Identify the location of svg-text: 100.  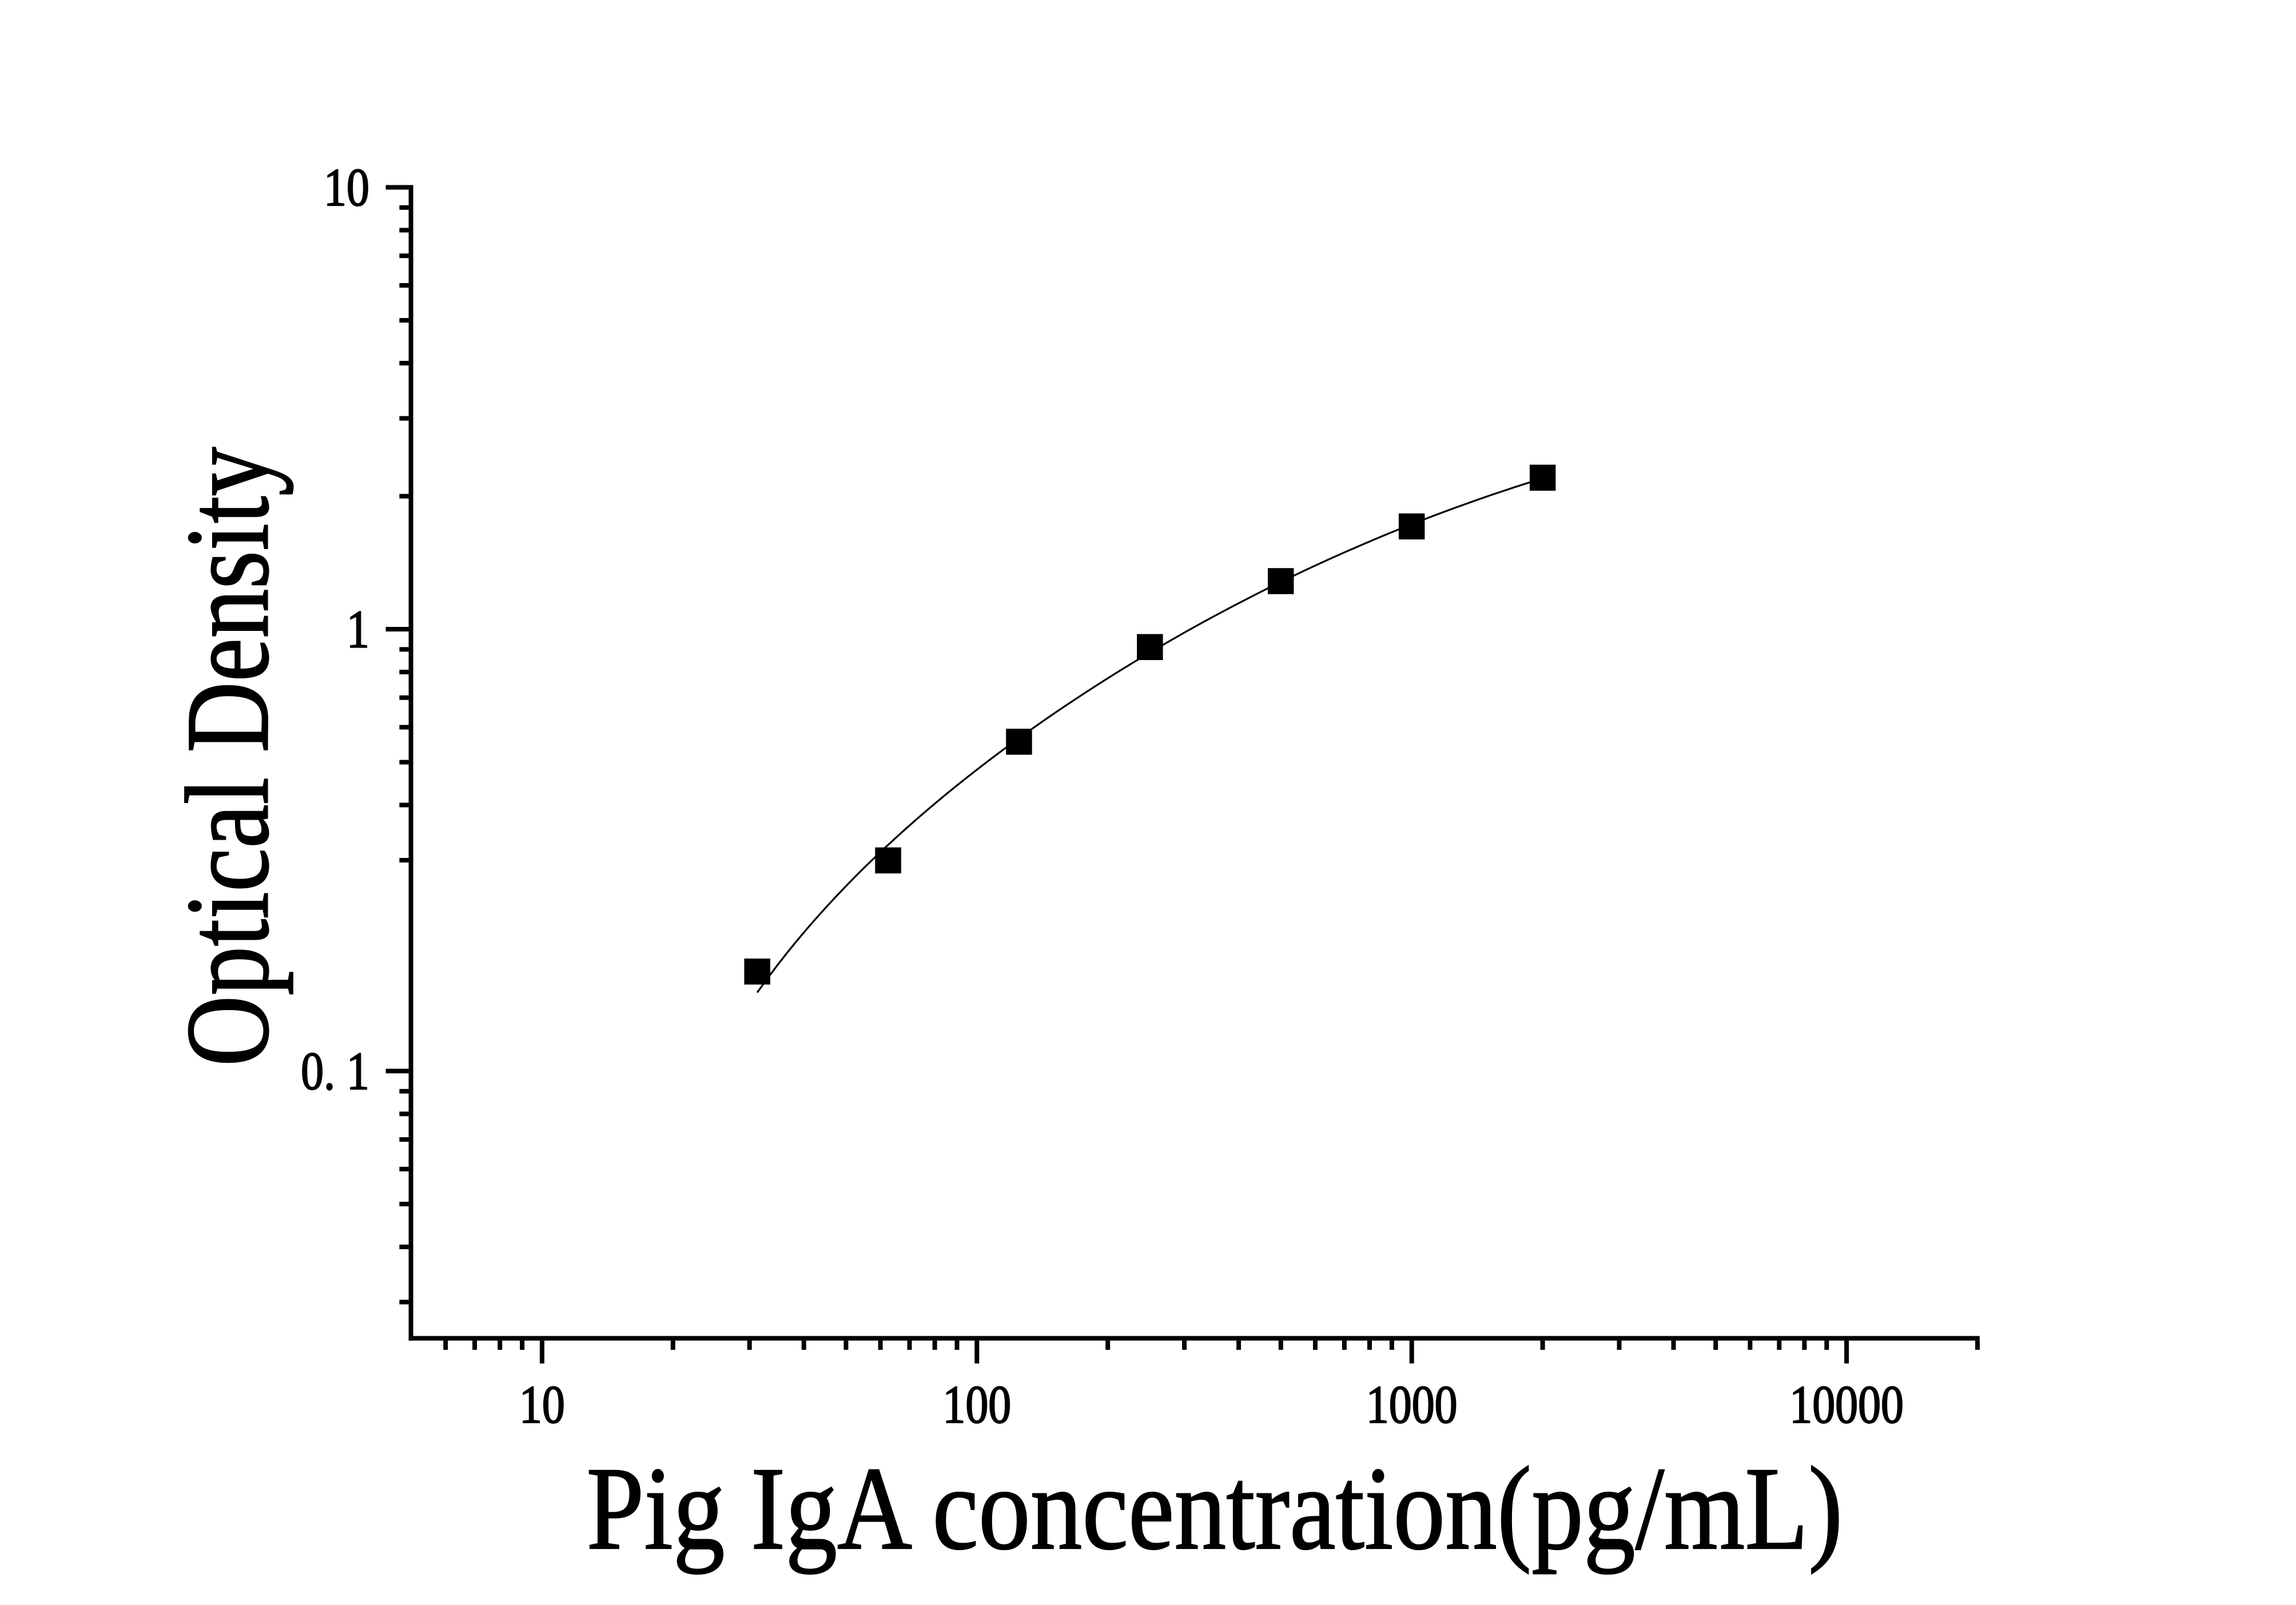
(976, 1404).